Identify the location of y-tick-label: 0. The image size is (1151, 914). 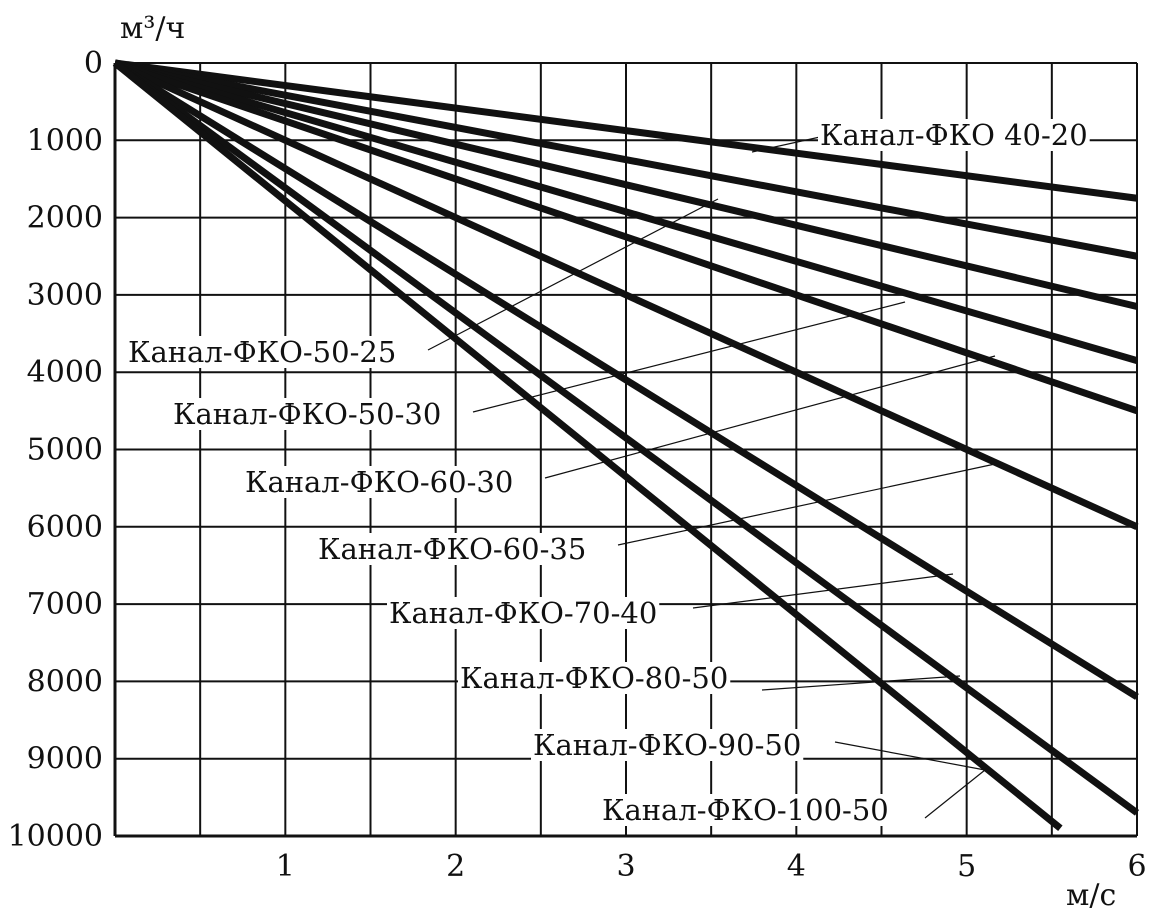
(93, 63).